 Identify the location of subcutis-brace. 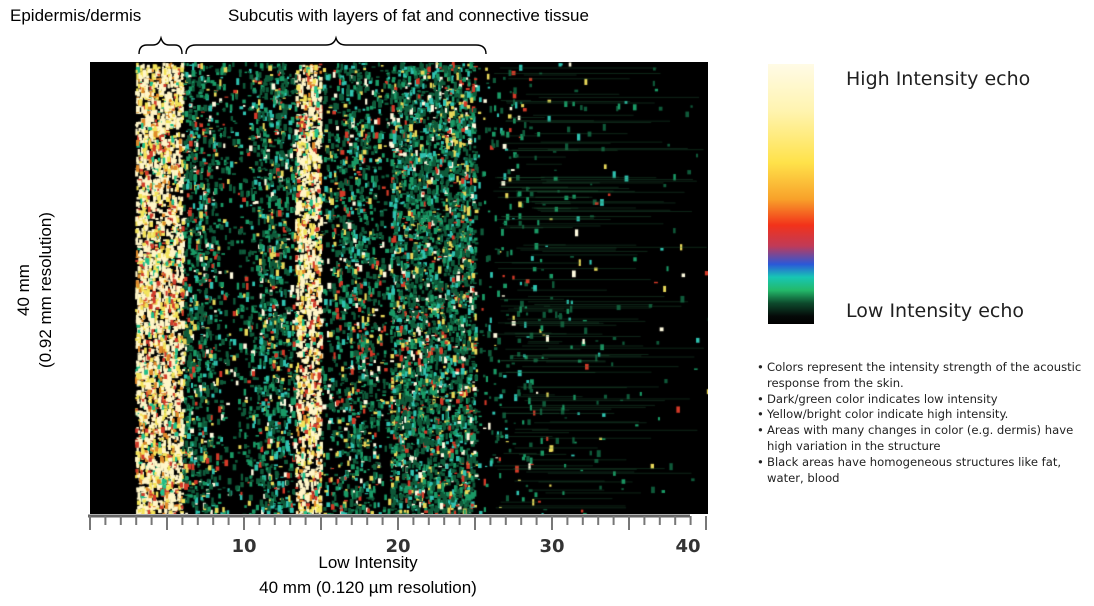
(336, 45).